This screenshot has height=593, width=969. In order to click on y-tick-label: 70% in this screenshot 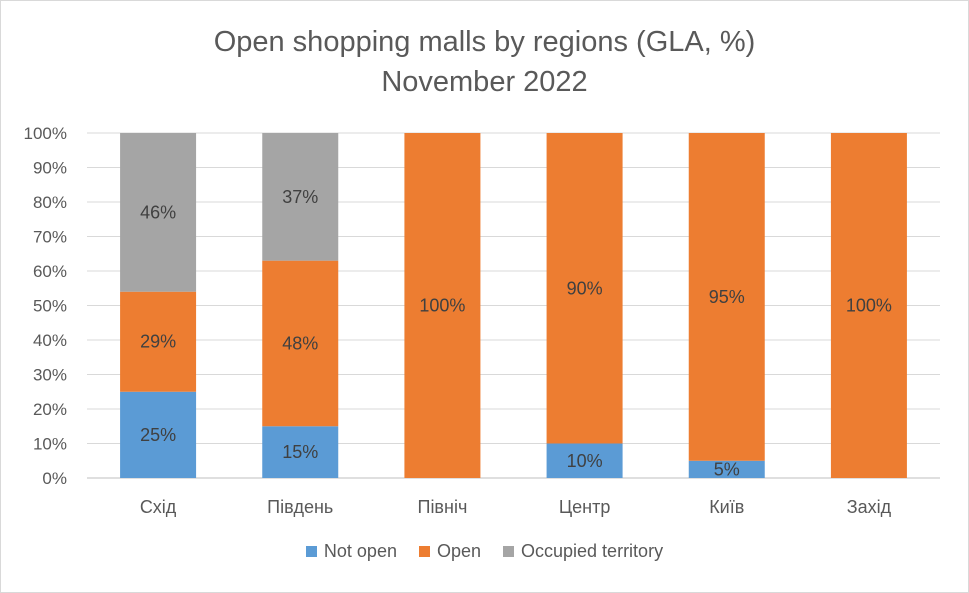, I will do `click(50, 237)`.